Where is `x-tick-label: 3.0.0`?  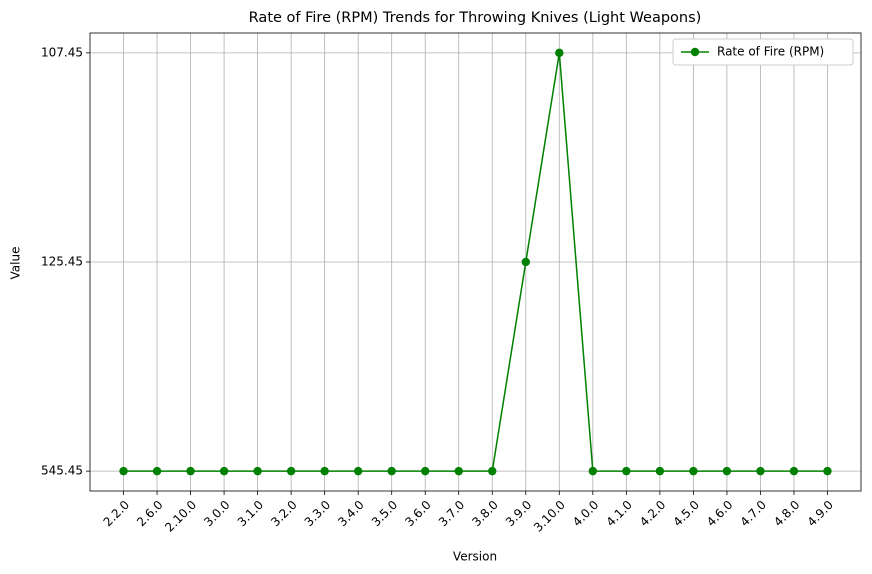
x-tick-label: 3.0.0 is located at coordinates (216, 513).